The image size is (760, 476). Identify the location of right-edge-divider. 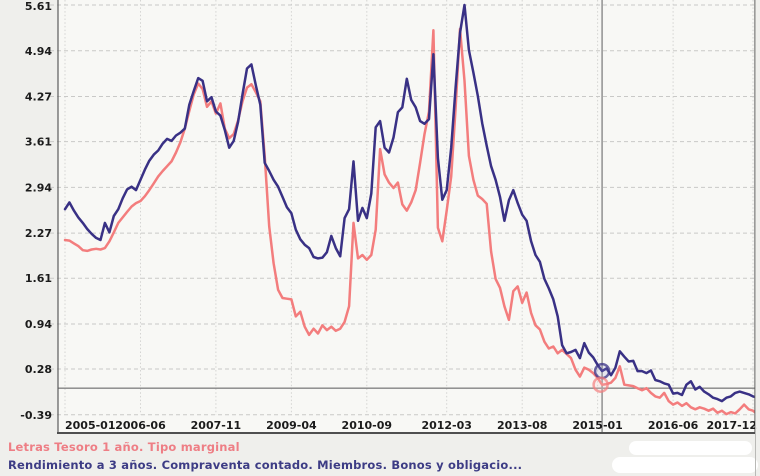
(755, 238).